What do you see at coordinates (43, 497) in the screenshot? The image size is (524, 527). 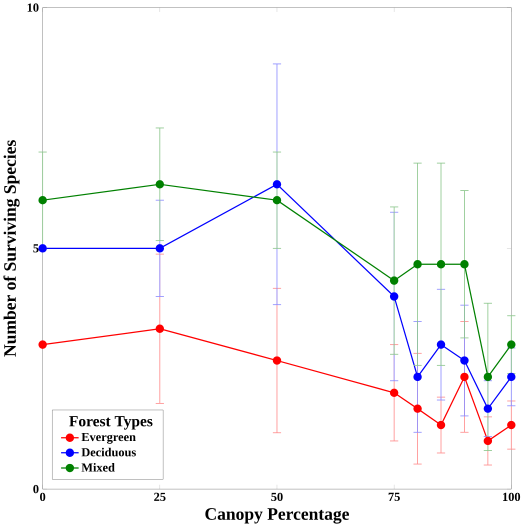 I see `x-tick-label: 0` at bounding box center [43, 497].